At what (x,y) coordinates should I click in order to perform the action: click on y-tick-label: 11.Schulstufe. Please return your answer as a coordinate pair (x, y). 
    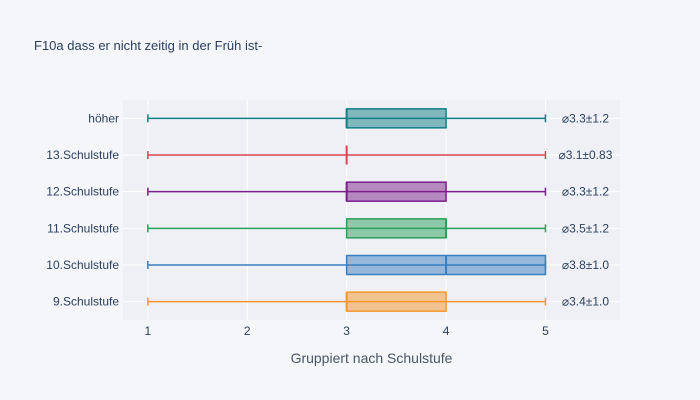
    Looking at the image, I should click on (83, 228).